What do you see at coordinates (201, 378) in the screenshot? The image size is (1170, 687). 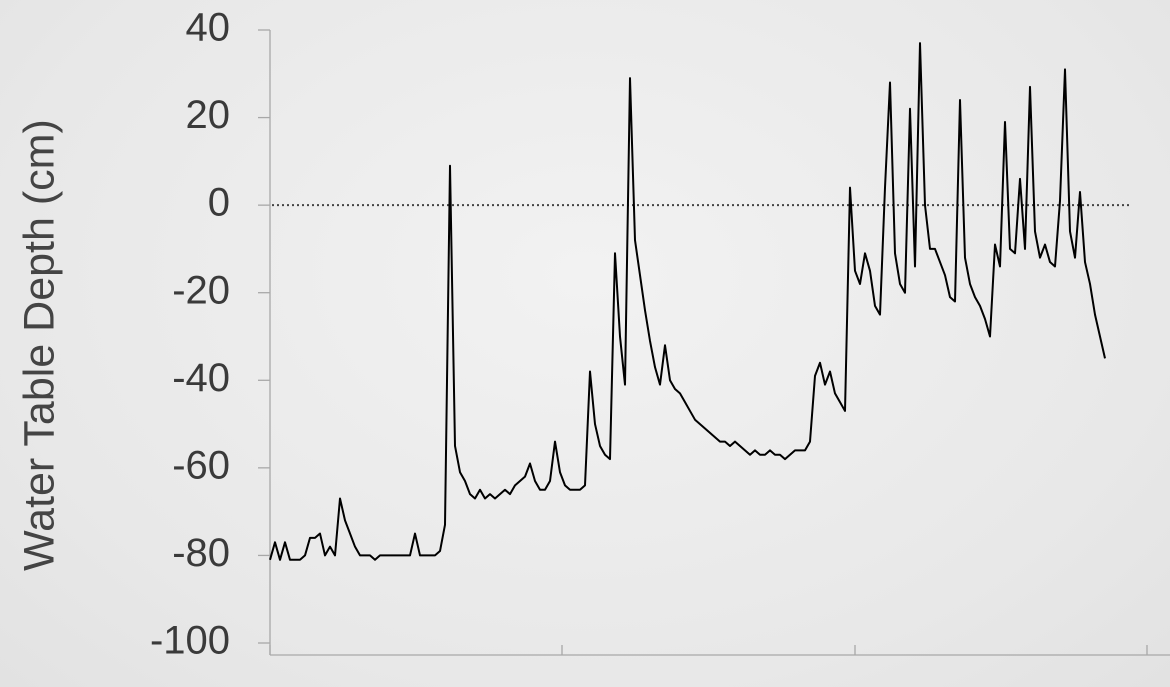 I see `y-tick-label: -40` at bounding box center [201, 378].